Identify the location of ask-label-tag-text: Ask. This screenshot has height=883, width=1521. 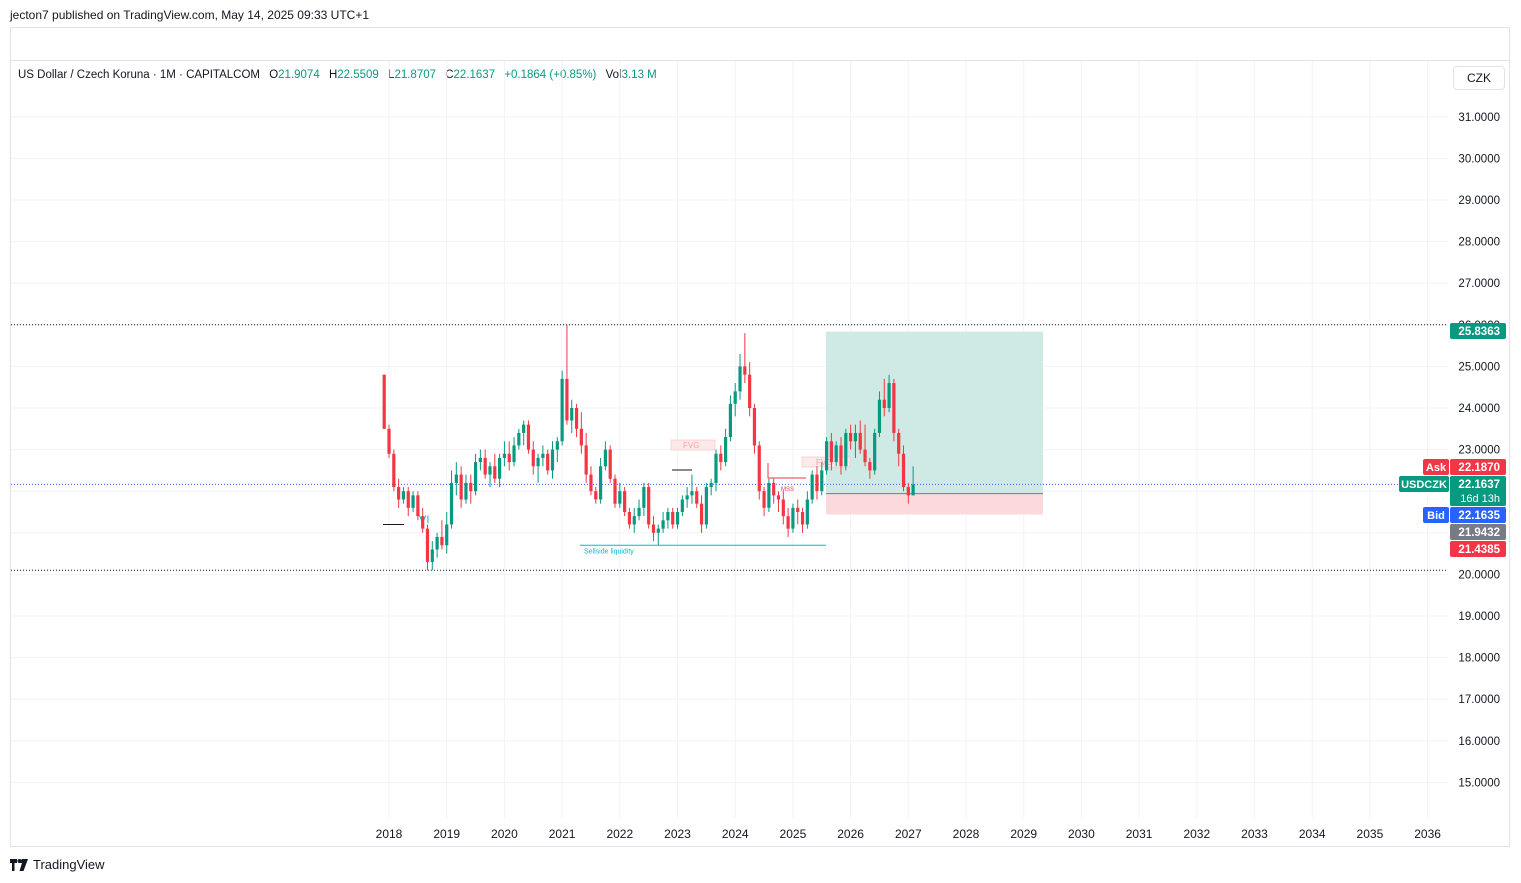
(1436, 468).